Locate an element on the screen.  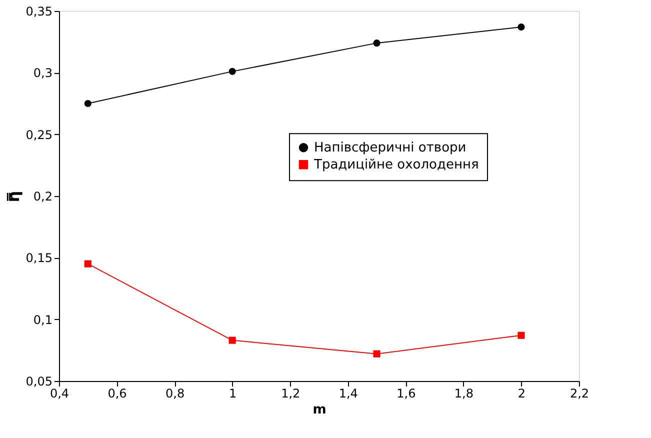
x-axis-title: m is located at coordinates (319, 410).